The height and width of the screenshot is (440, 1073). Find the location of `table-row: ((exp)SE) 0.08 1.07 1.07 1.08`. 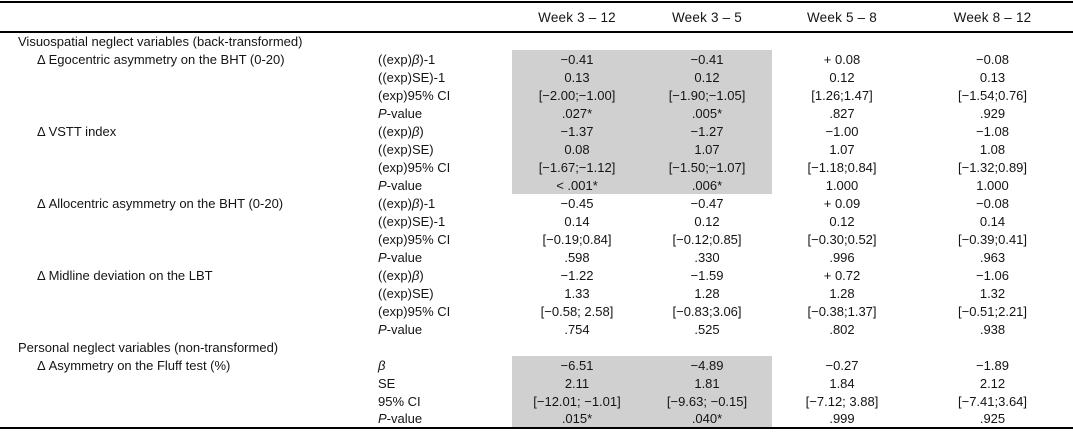

table-row: ((exp)SE) 0.08 1.07 1.07 1.08 is located at coordinates (536, 149).